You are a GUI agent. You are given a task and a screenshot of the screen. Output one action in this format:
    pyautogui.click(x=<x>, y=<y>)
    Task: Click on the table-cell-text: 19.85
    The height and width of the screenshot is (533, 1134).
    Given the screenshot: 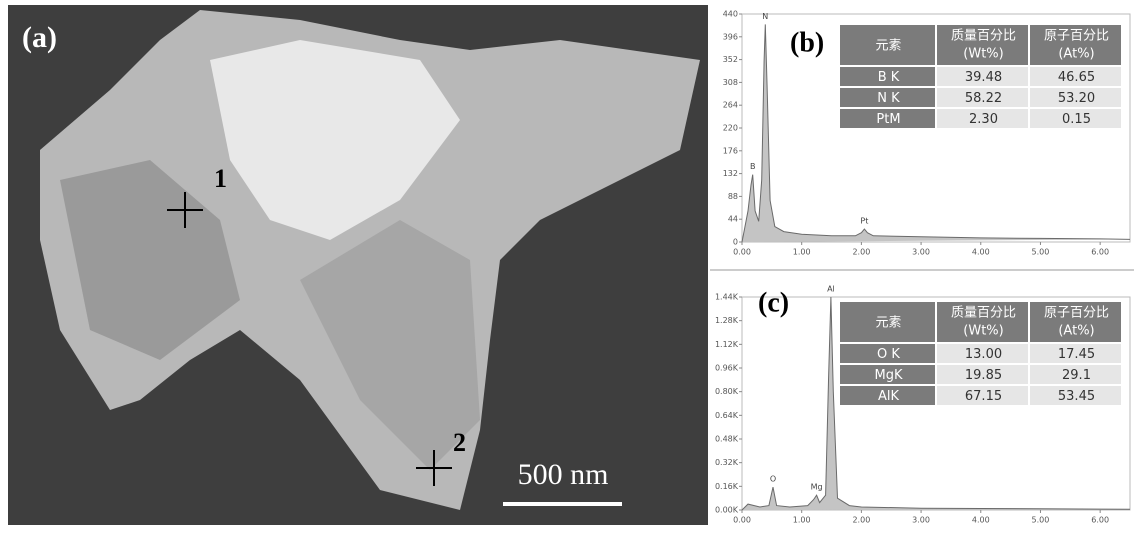 What is the action you would take?
    pyautogui.click(x=983, y=375)
    